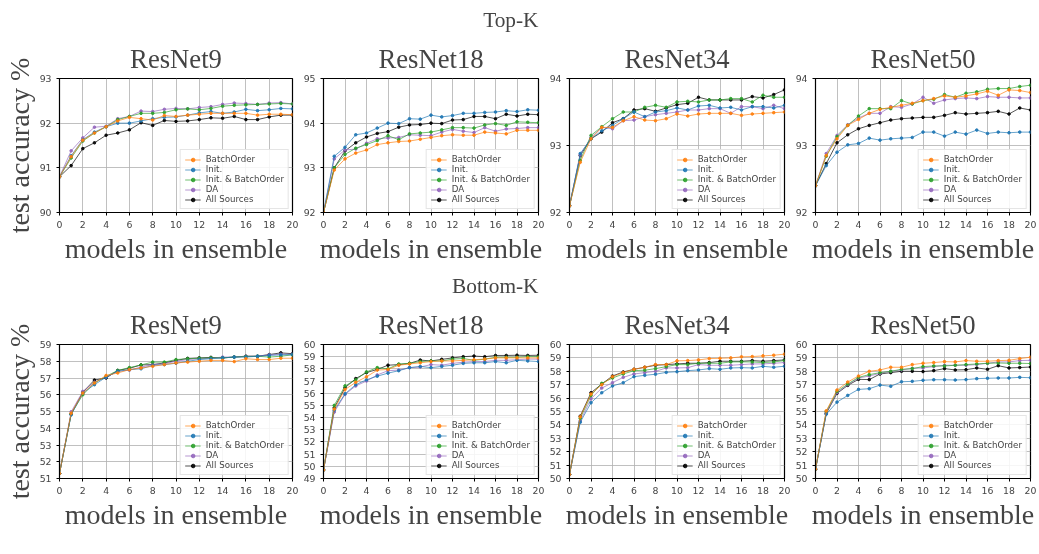 Image resolution: width=1039 pixels, height=554 pixels. I want to click on chart-title: ResNet34, so click(677, 324).